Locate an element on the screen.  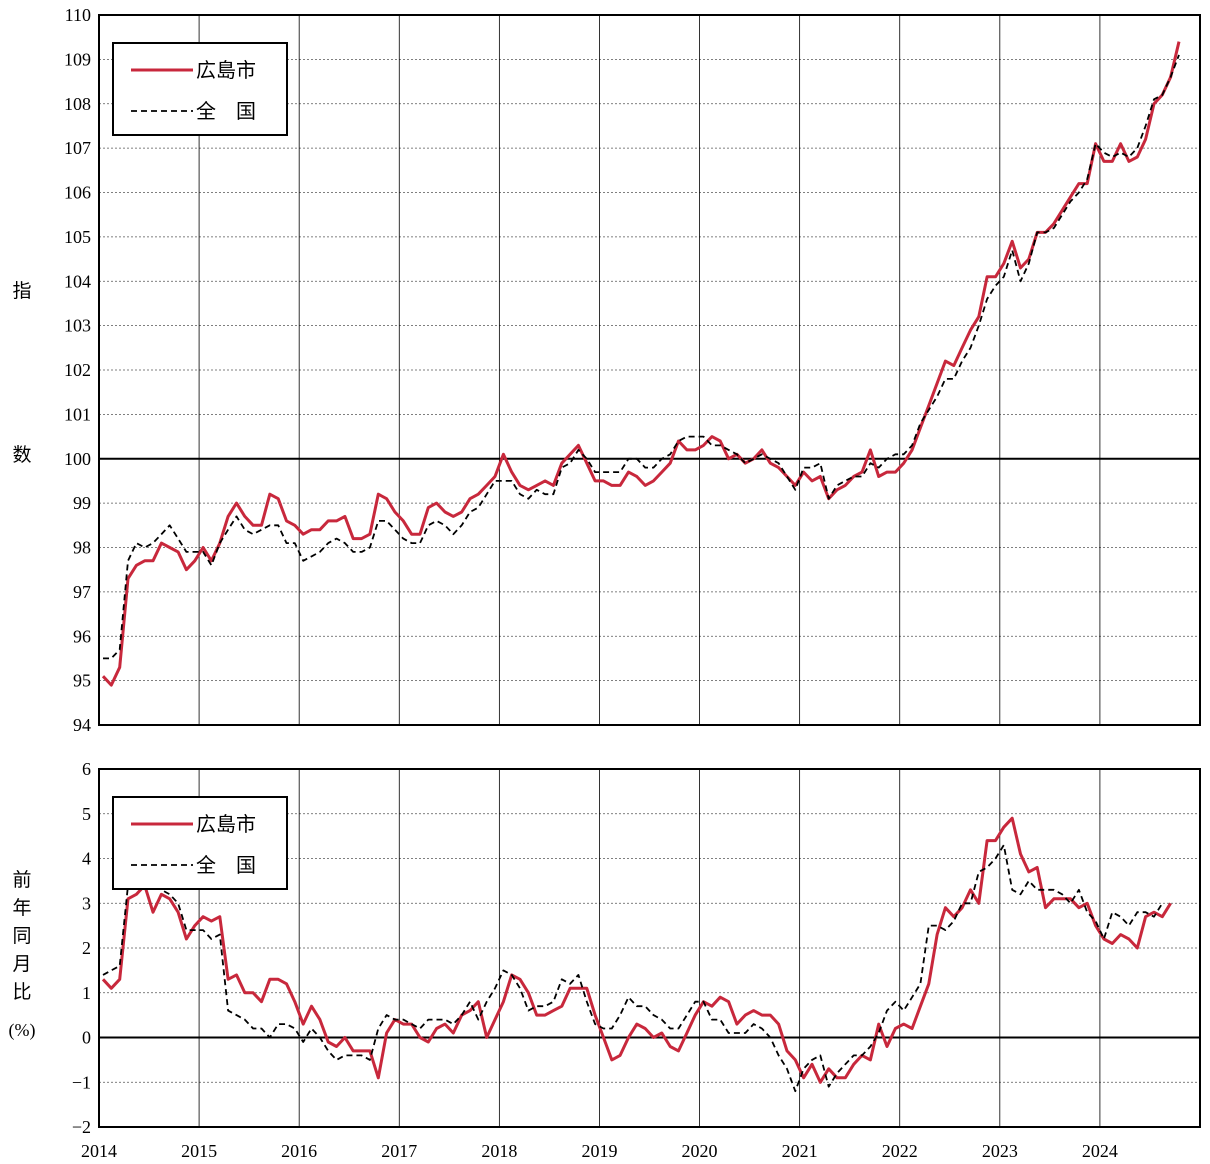
y-tick-label: 105 is located at coordinates (77, 237).